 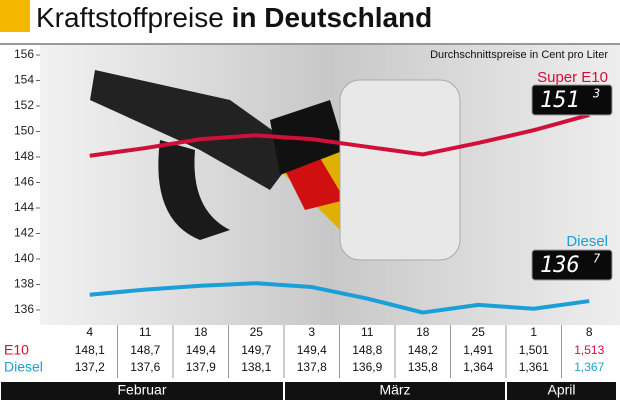 What do you see at coordinates (145, 367) in the screenshot?
I see `table-value: 137,6` at bounding box center [145, 367].